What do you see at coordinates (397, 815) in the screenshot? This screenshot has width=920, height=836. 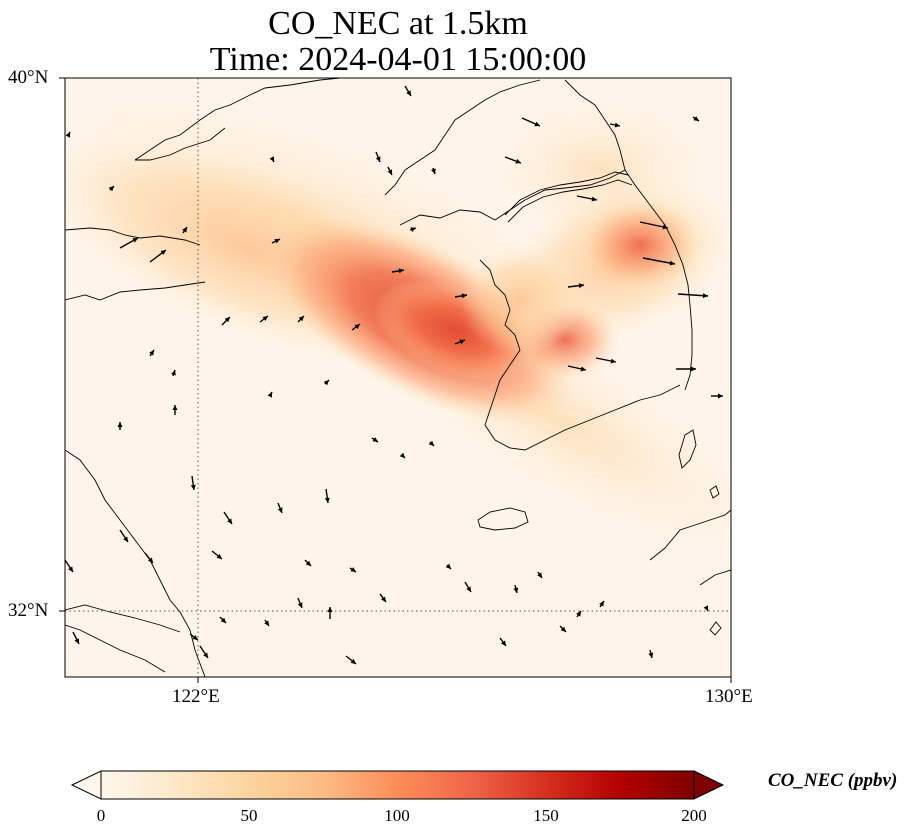 I see `colorbar-tick-100: 100` at bounding box center [397, 815].